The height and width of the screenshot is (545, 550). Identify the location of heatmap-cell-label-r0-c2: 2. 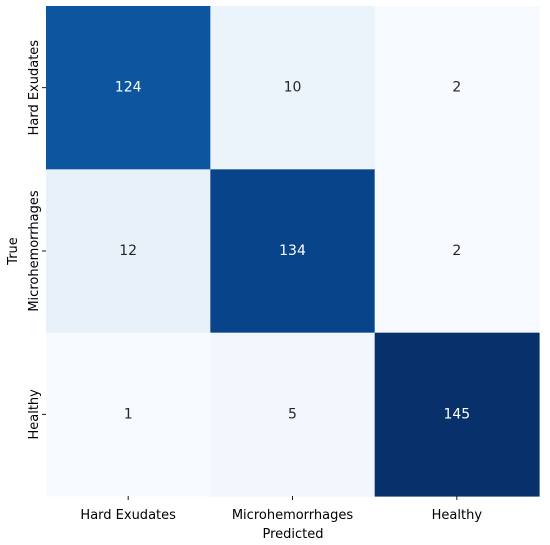
(456, 88).